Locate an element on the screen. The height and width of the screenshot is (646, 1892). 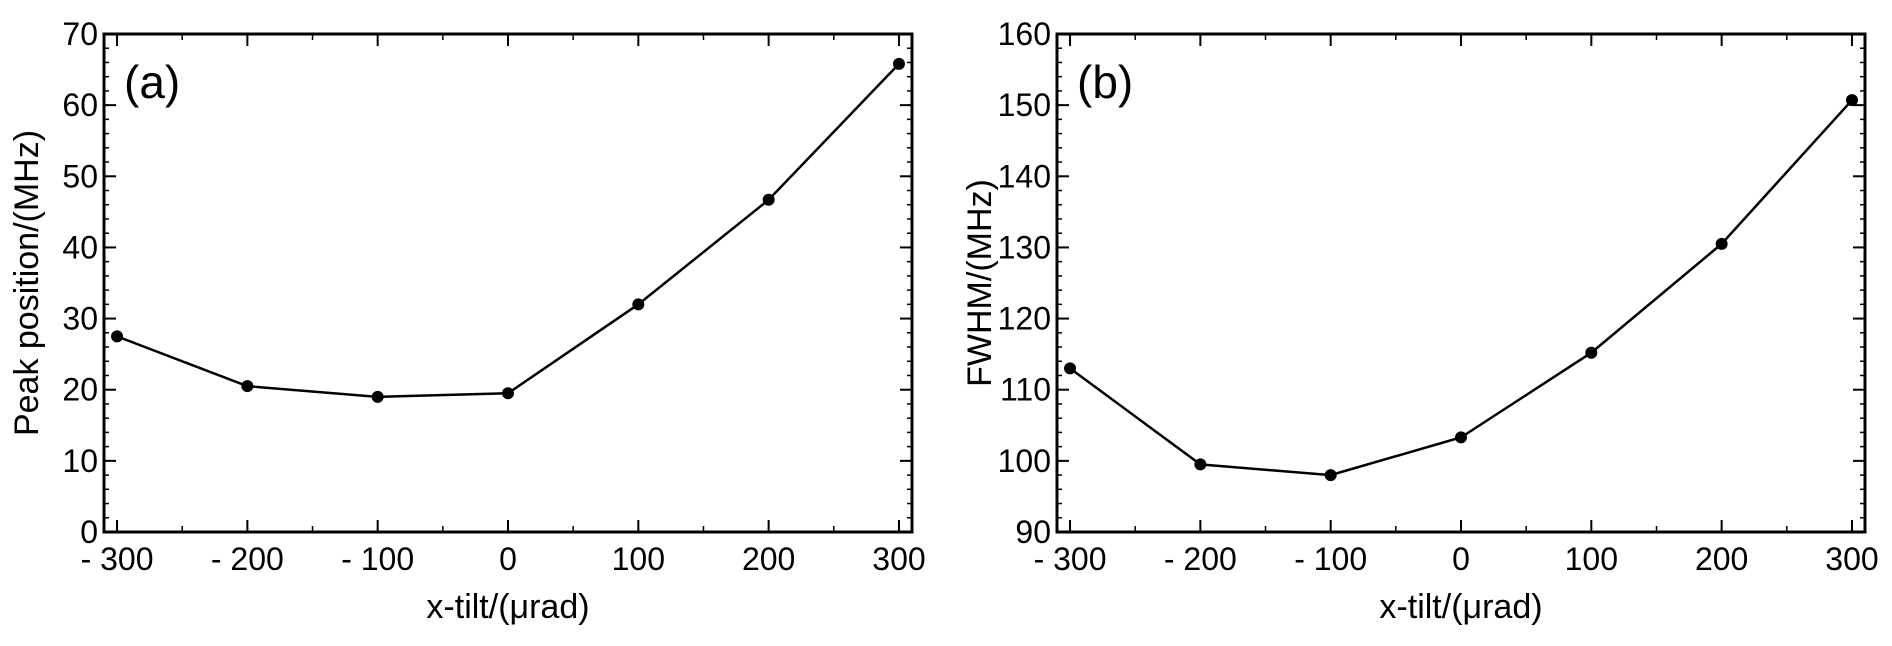
y-tick-label: 50 is located at coordinates (80, 176).